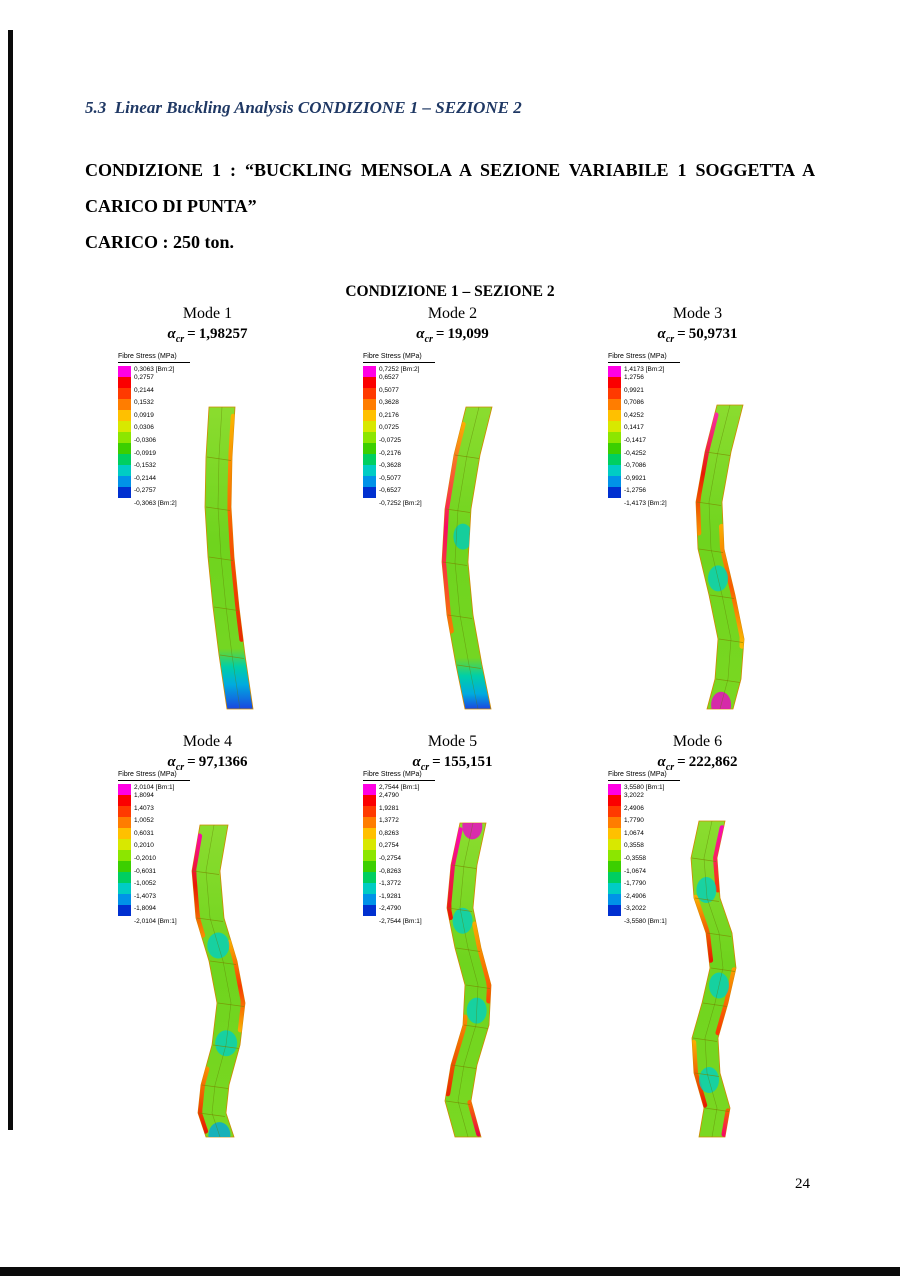 The height and width of the screenshot is (1276, 900). What do you see at coordinates (452, 335) in the screenshot?
I see `alpha-cr-value: αcr = 19,099` at bounding box center [452, 335].